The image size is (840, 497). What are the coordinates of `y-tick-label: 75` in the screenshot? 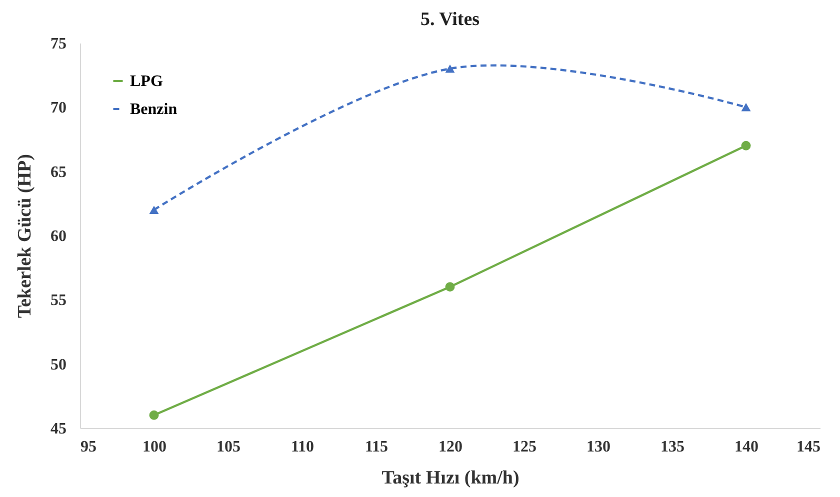 It's located at (58, 44).